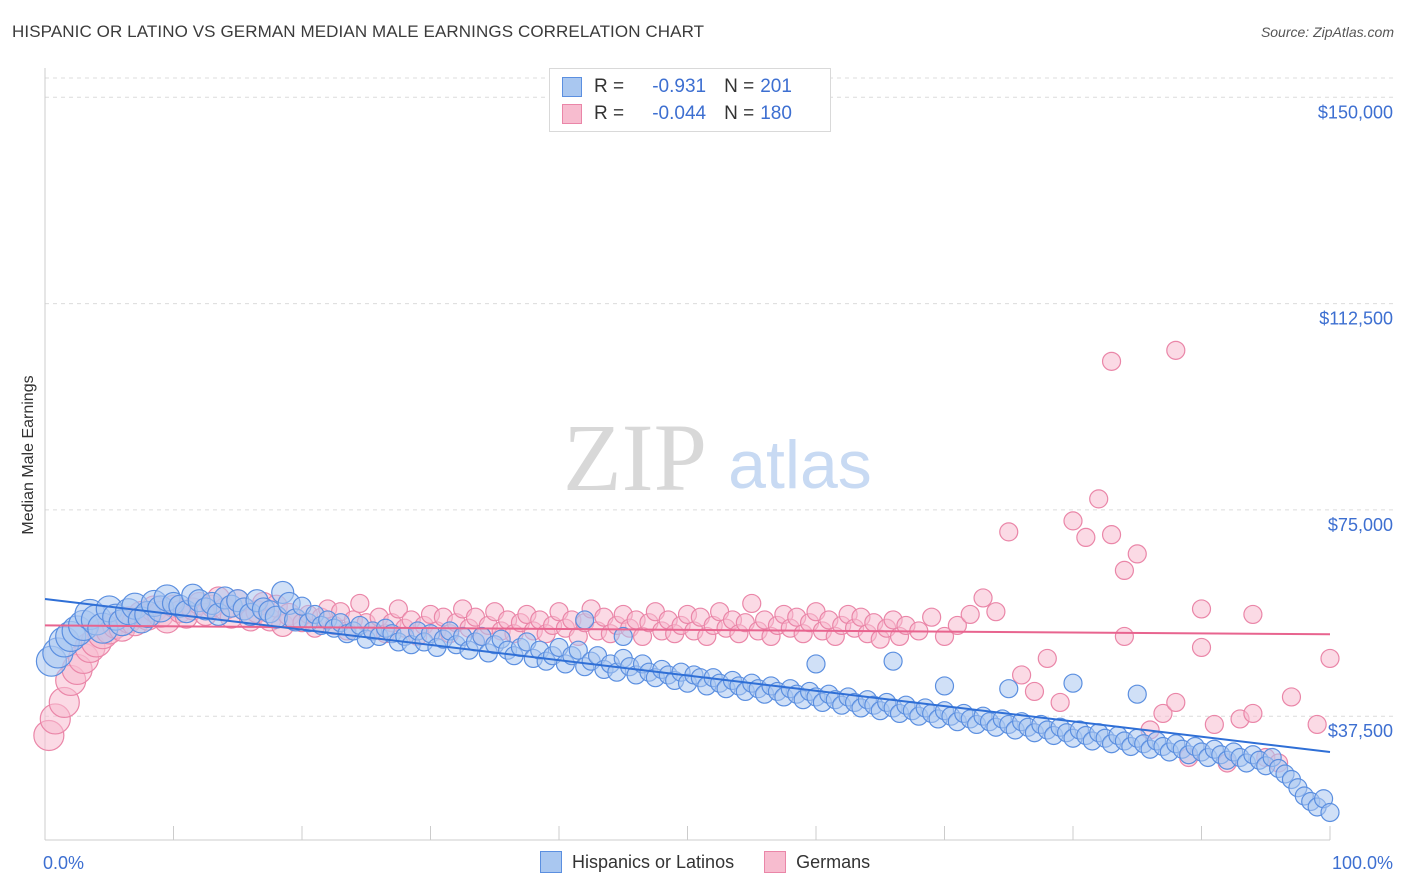  What do you see at coordinates (572, 114) in the screenshot?
I see `legend-swatch-pink` at bounding box center [572, 114].